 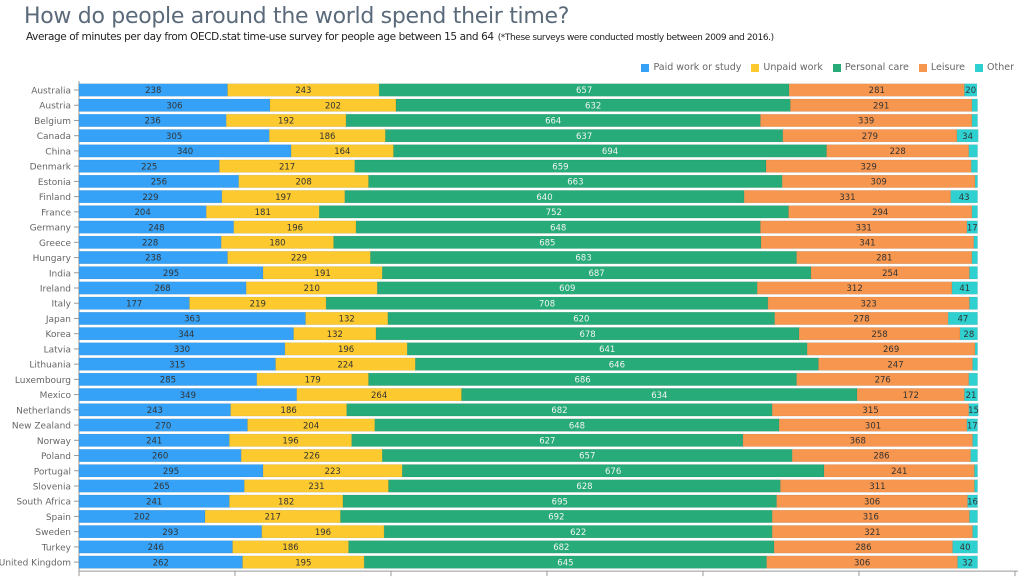 What do you see at coordinates (171, 472) in the screenshot?
I see `data-label: 295` at bounding box center [171, 472].